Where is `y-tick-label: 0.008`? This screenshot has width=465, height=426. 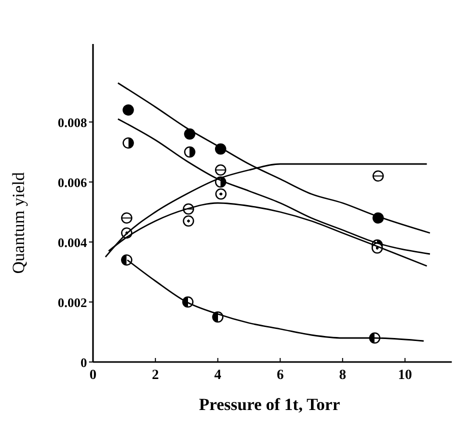
y-tick-label: 0.008 is located at coordinates (73, 122).